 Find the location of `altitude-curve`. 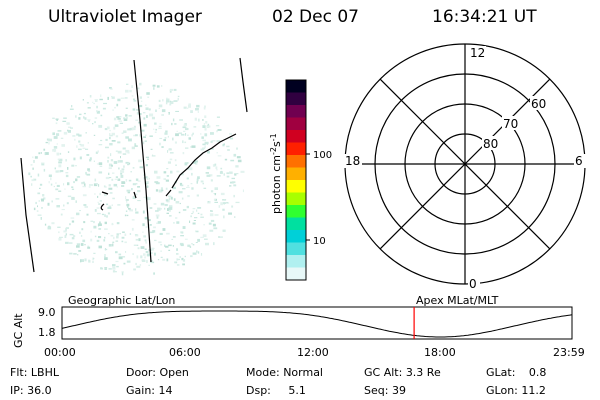

altitude-curve is located at coordinates (317, 324).